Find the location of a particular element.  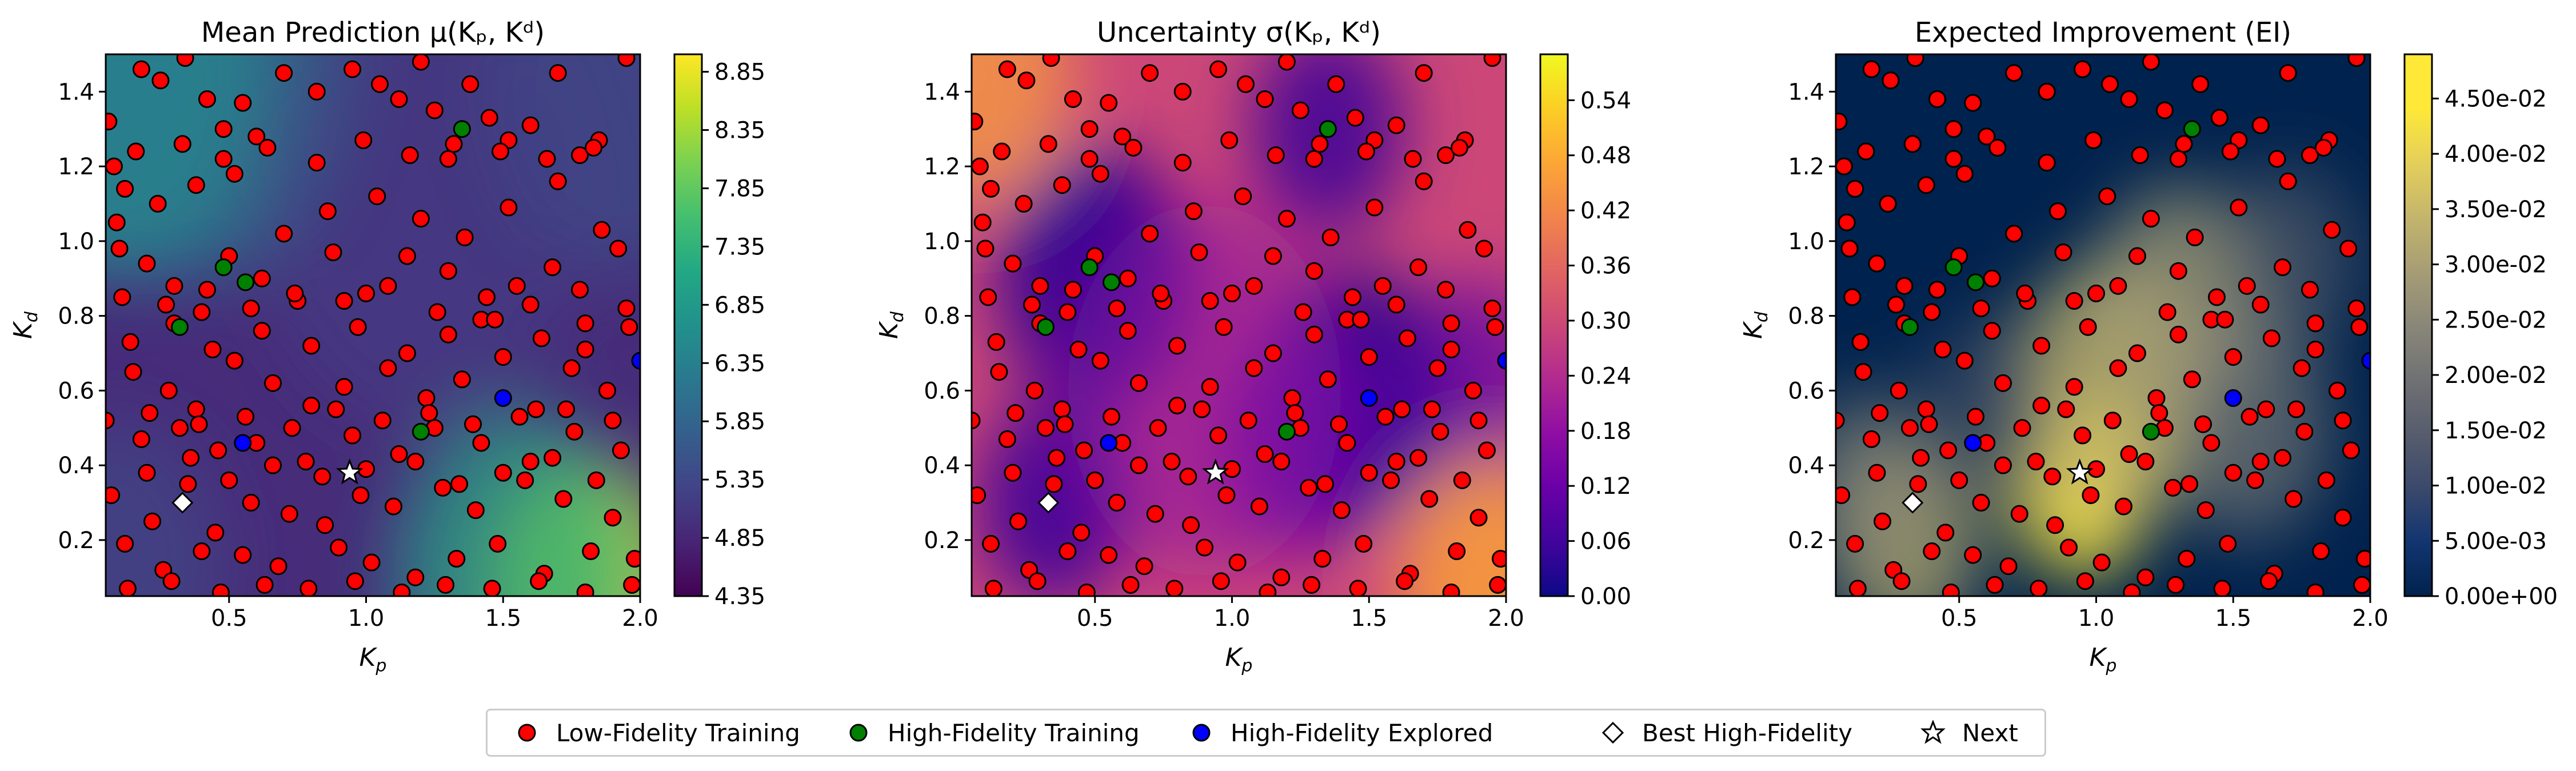

high-fidelity-training-point is located at coordinates (223, 267).